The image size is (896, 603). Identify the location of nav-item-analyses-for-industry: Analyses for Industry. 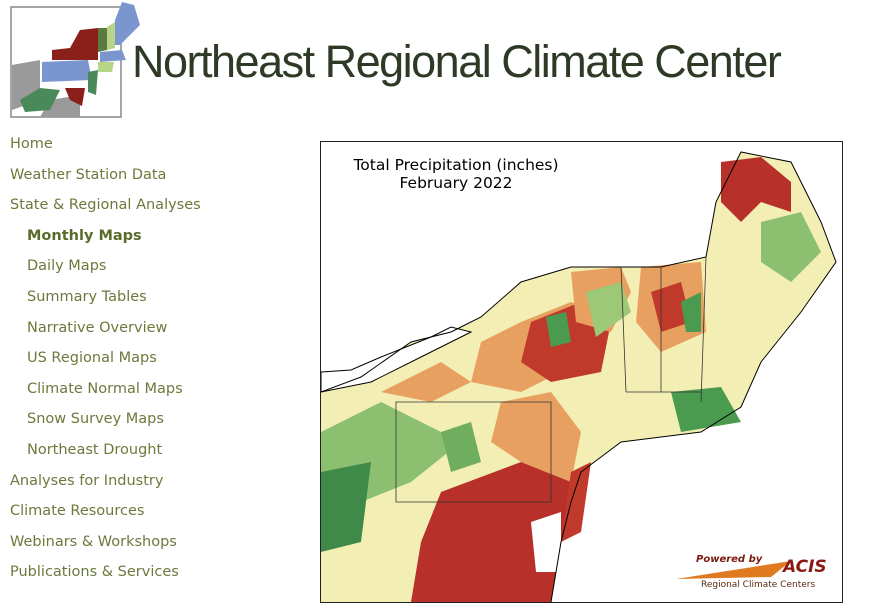
(87, 480).